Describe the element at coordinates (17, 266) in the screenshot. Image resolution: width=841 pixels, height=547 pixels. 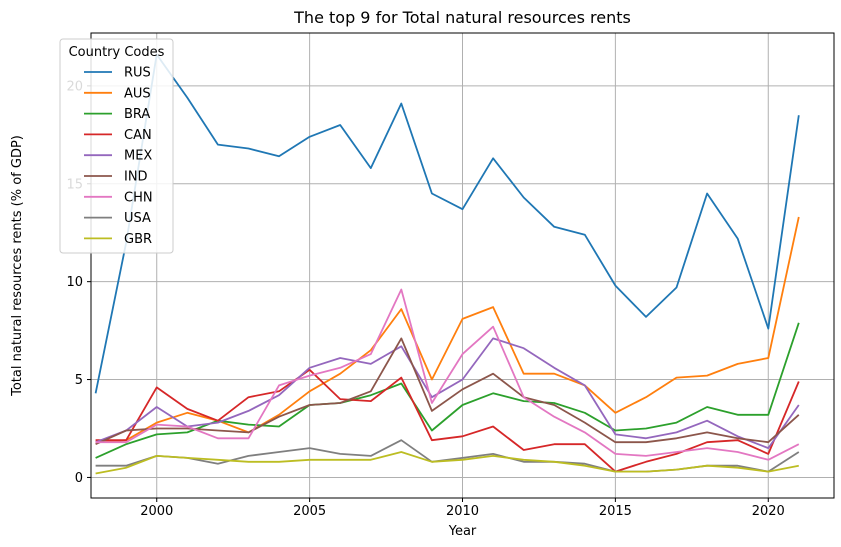
I see `y-axis-label: Total natural resources rents (% of GDP)` at that location.